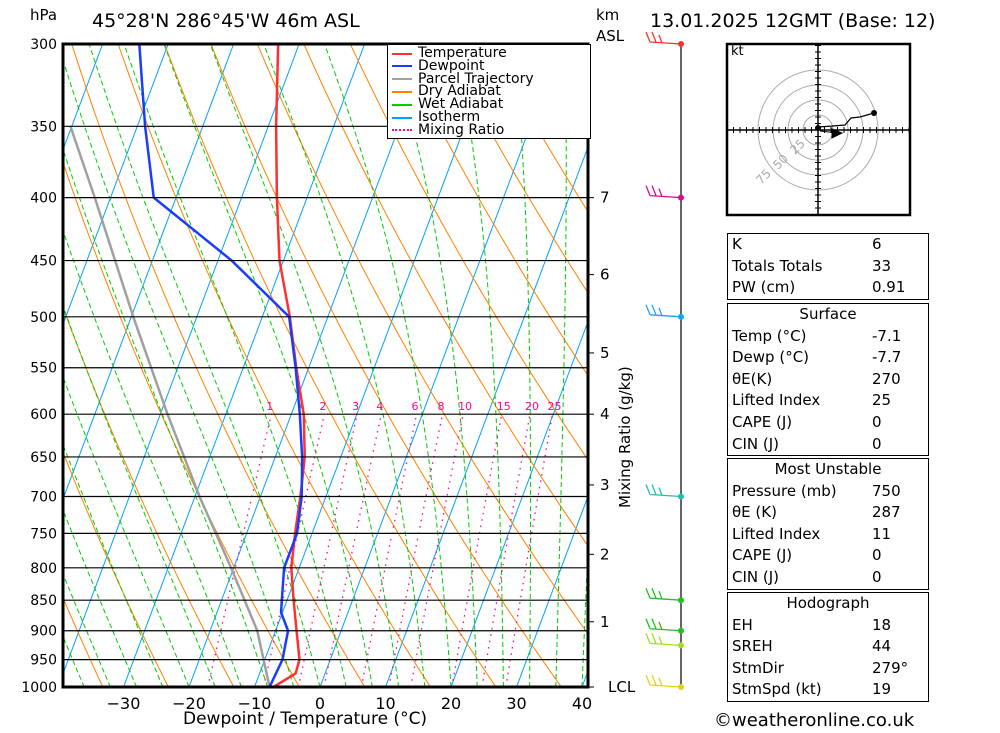 This screenshot has height=733, width=1000. What do you see at coordinates (846, 120) in the screenshot?
I see `hodograph-trace` at bounding box center [846, 120].